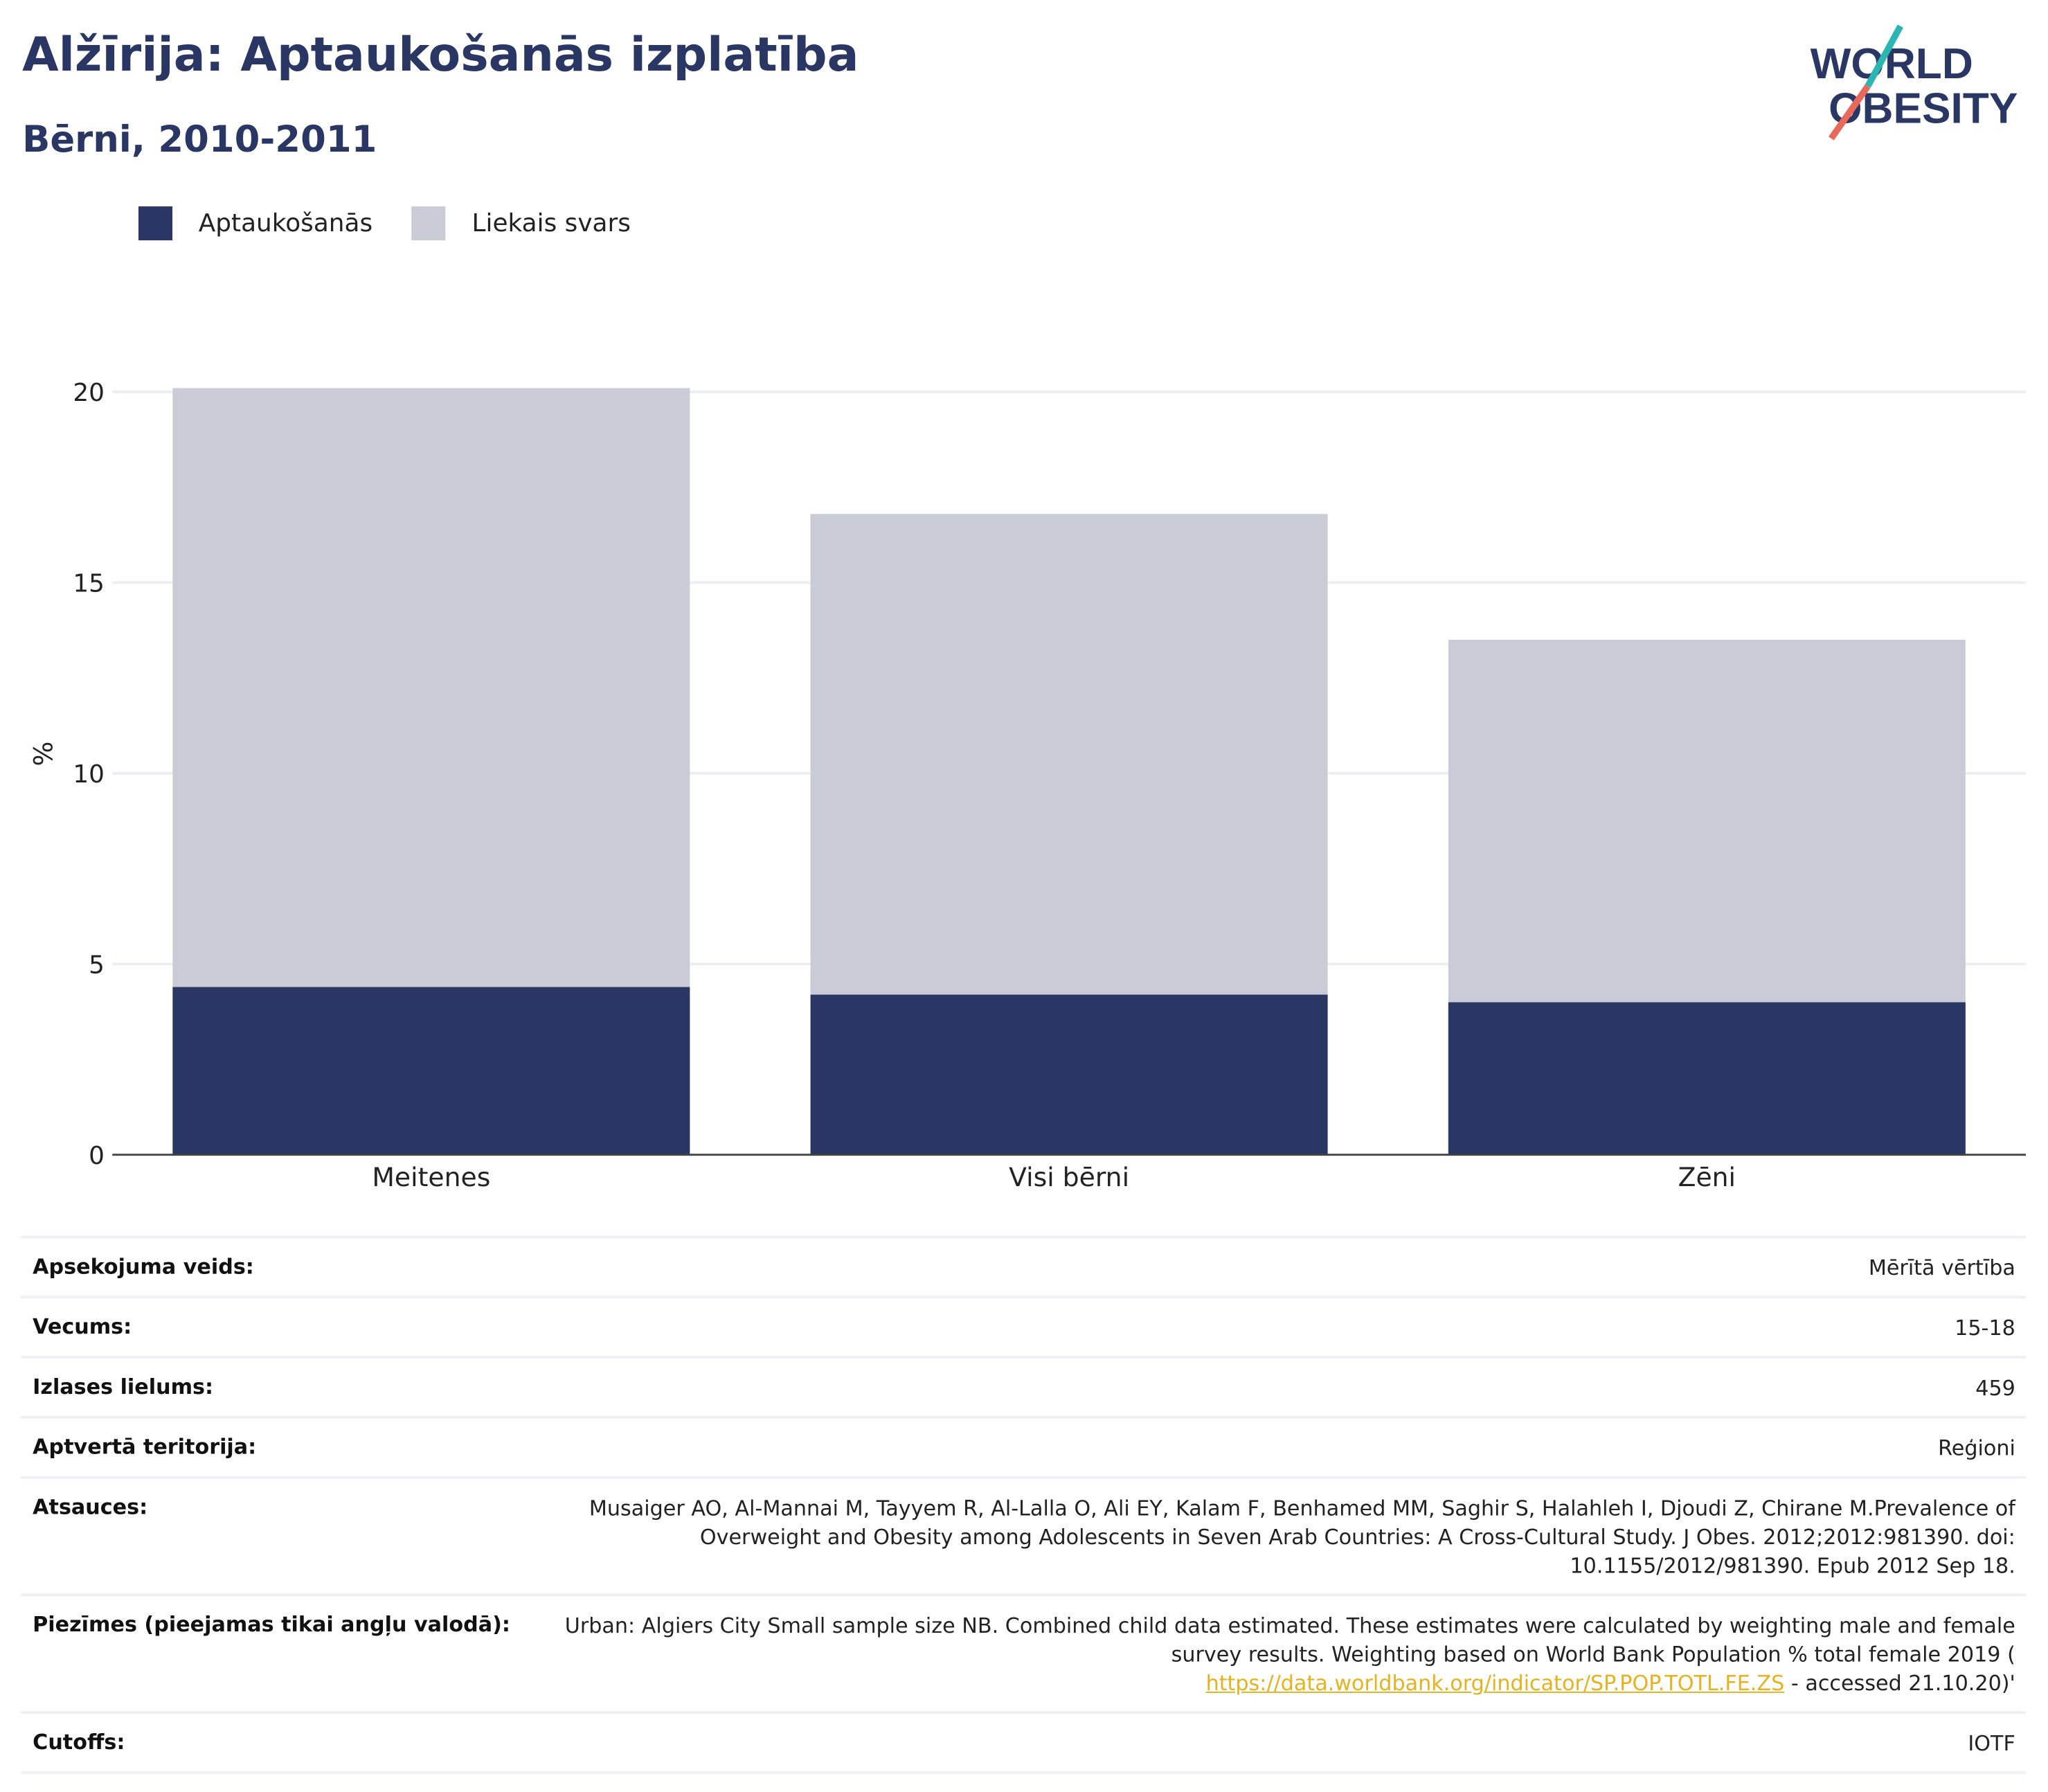 The image size is (2048, 1792). Describe the element at coordinates (1023, 1386) in the screenshot. I see `meta-row-sample-size: Izlases lielums: 459` at that location.